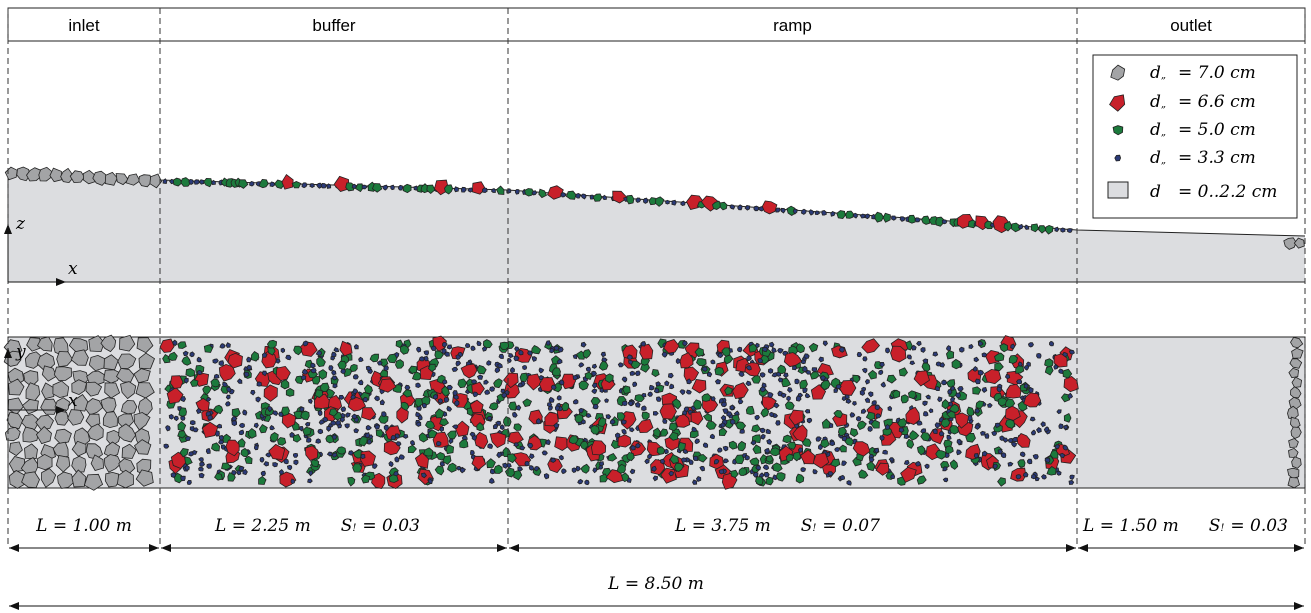  I want to click on legend-swatch, so click(1118, 190).